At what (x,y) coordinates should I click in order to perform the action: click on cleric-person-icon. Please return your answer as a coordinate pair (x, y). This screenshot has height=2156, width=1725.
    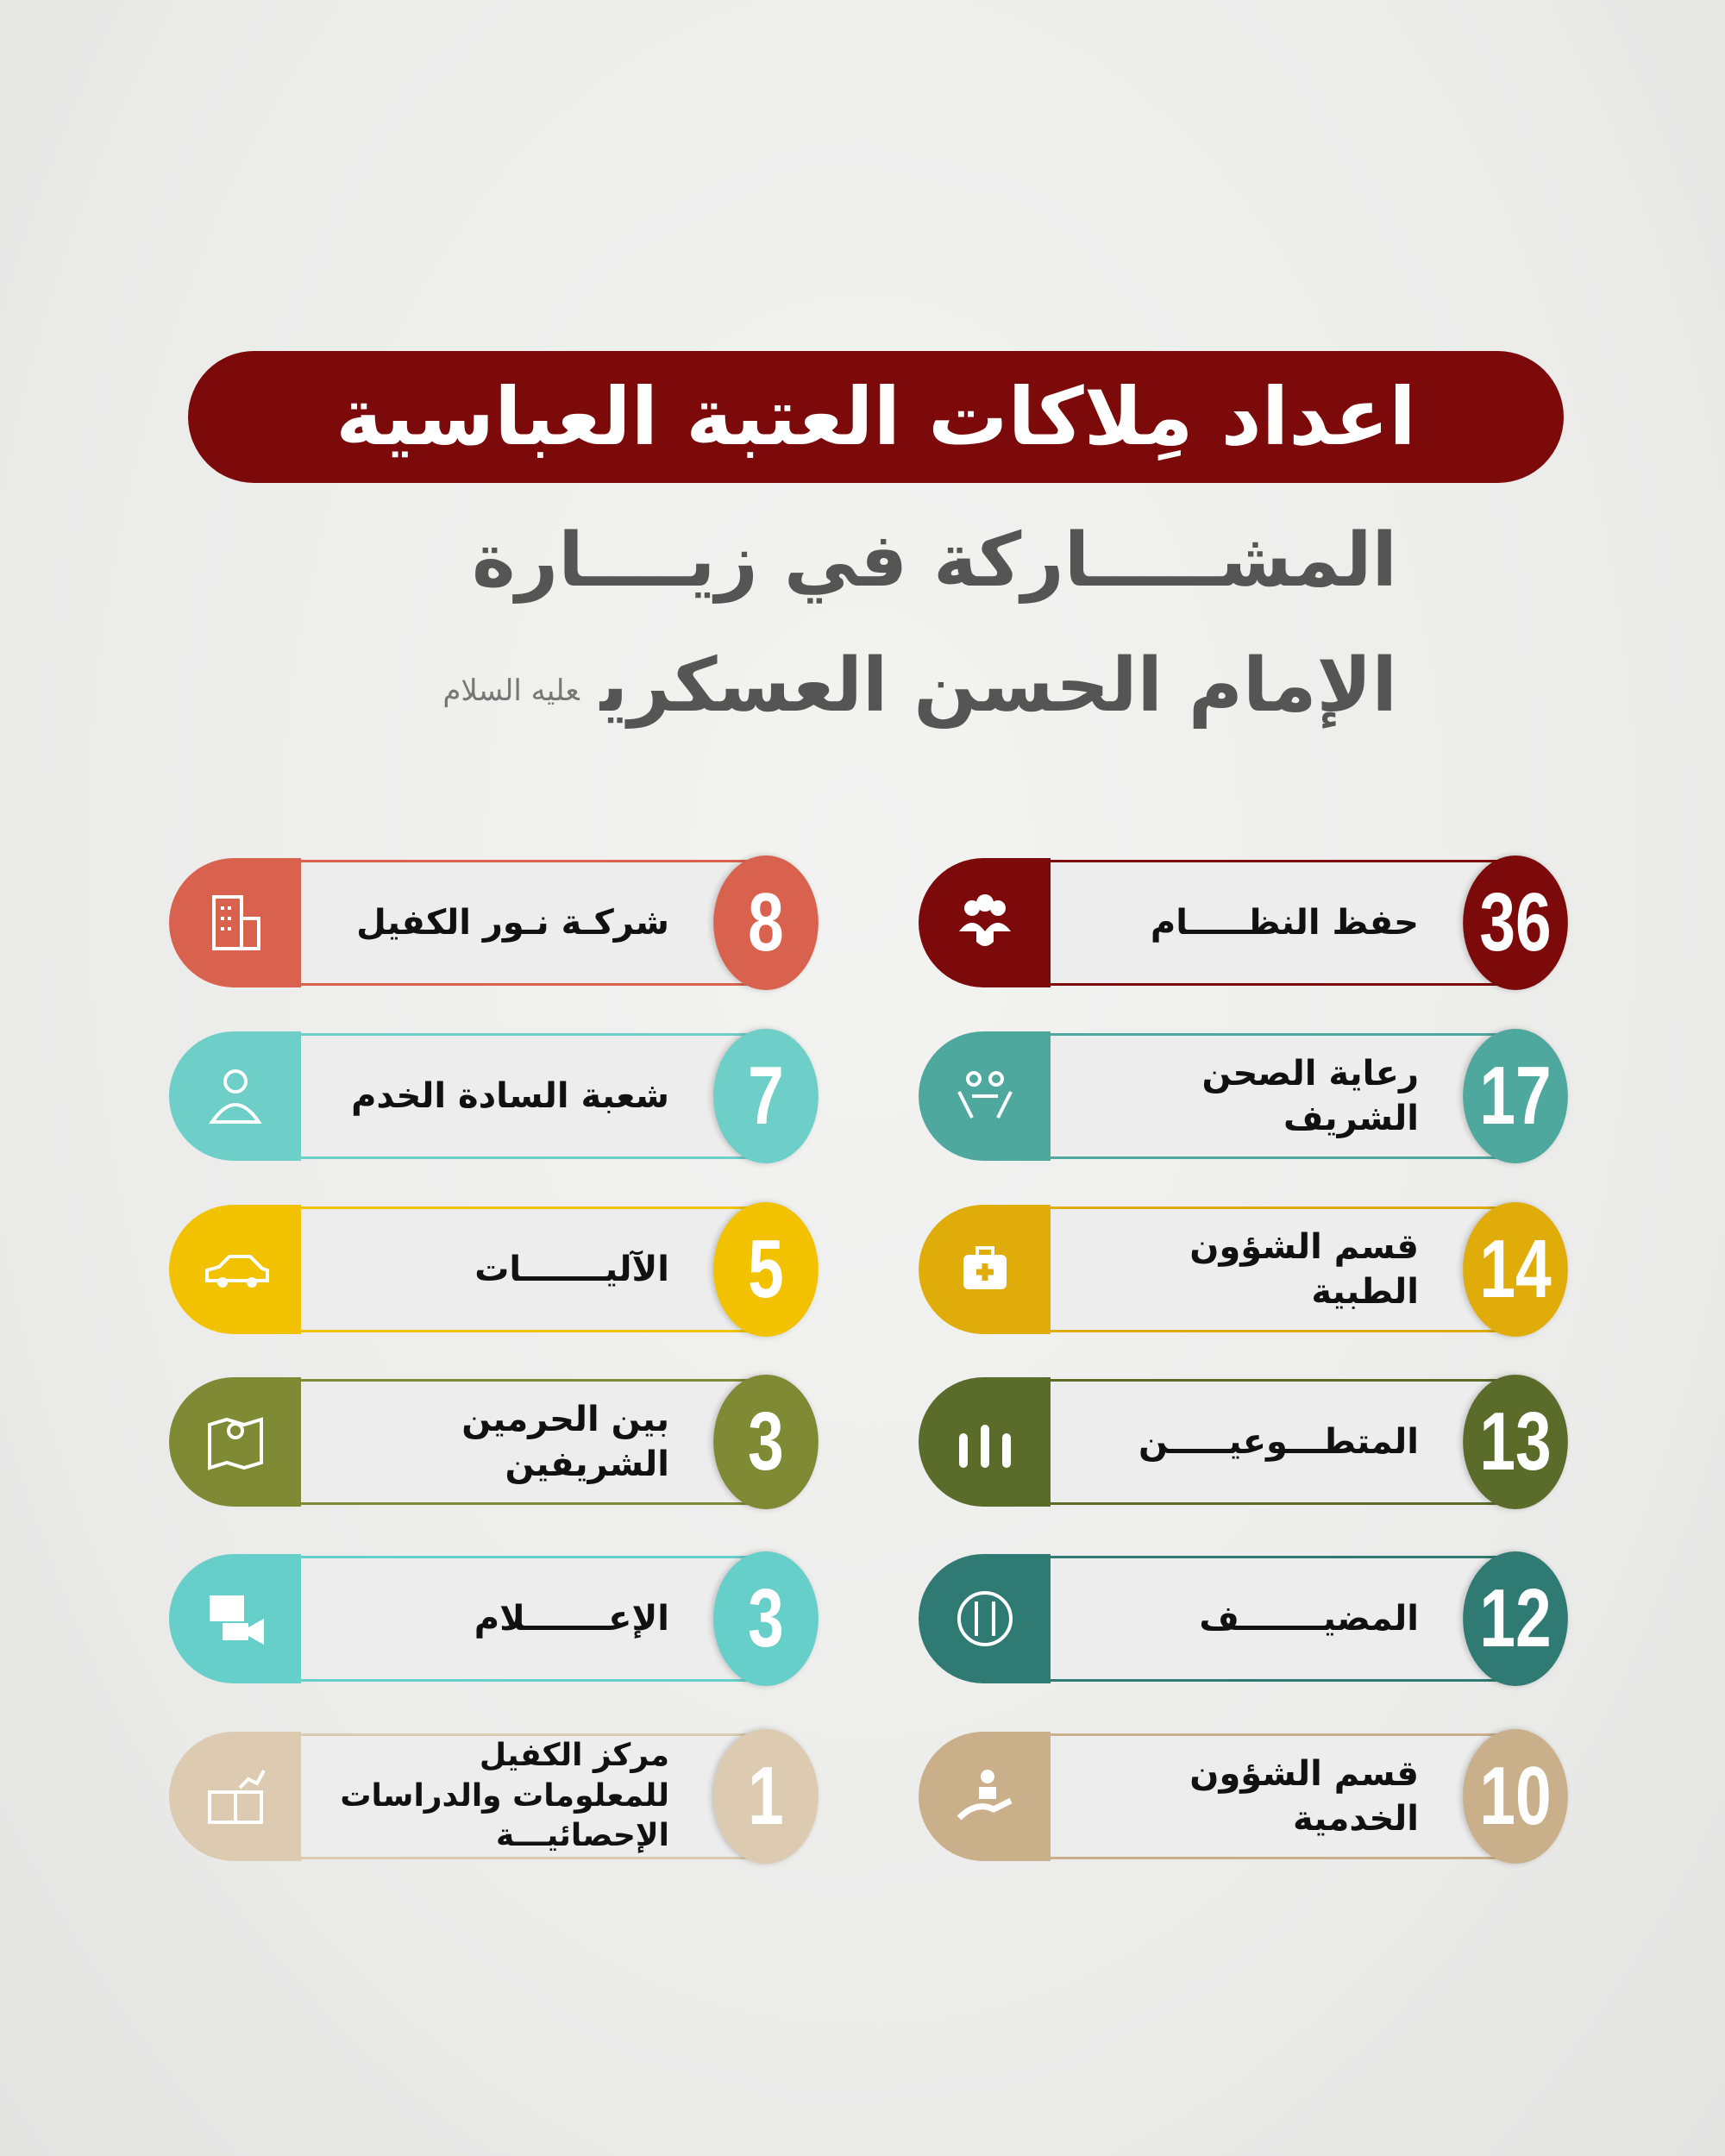
    Looking at the image, I should click on (235, 1096).